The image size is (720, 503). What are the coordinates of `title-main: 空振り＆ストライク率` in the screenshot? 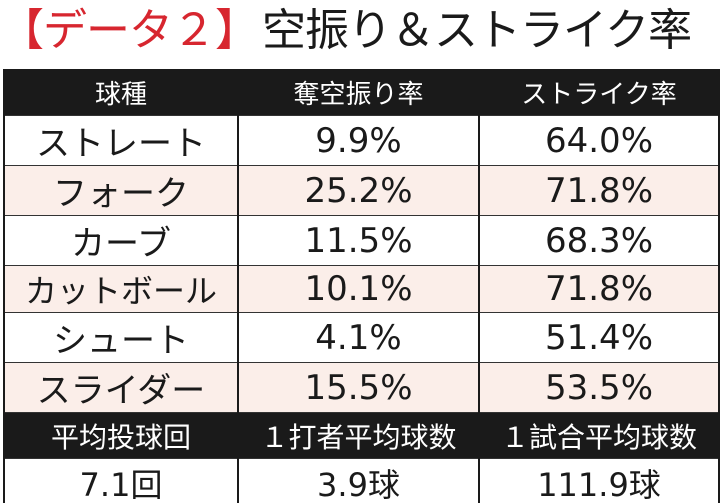 It's located at (477, 30).